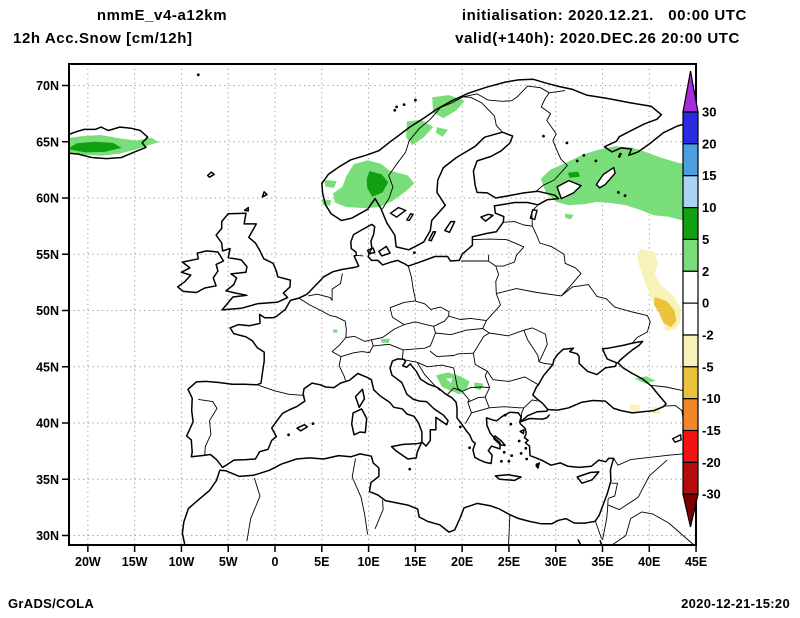 Image resolution: width=800 pixels, height=618 pixels. I want to click on lon-tick-label: 20E, so click(462, 562).